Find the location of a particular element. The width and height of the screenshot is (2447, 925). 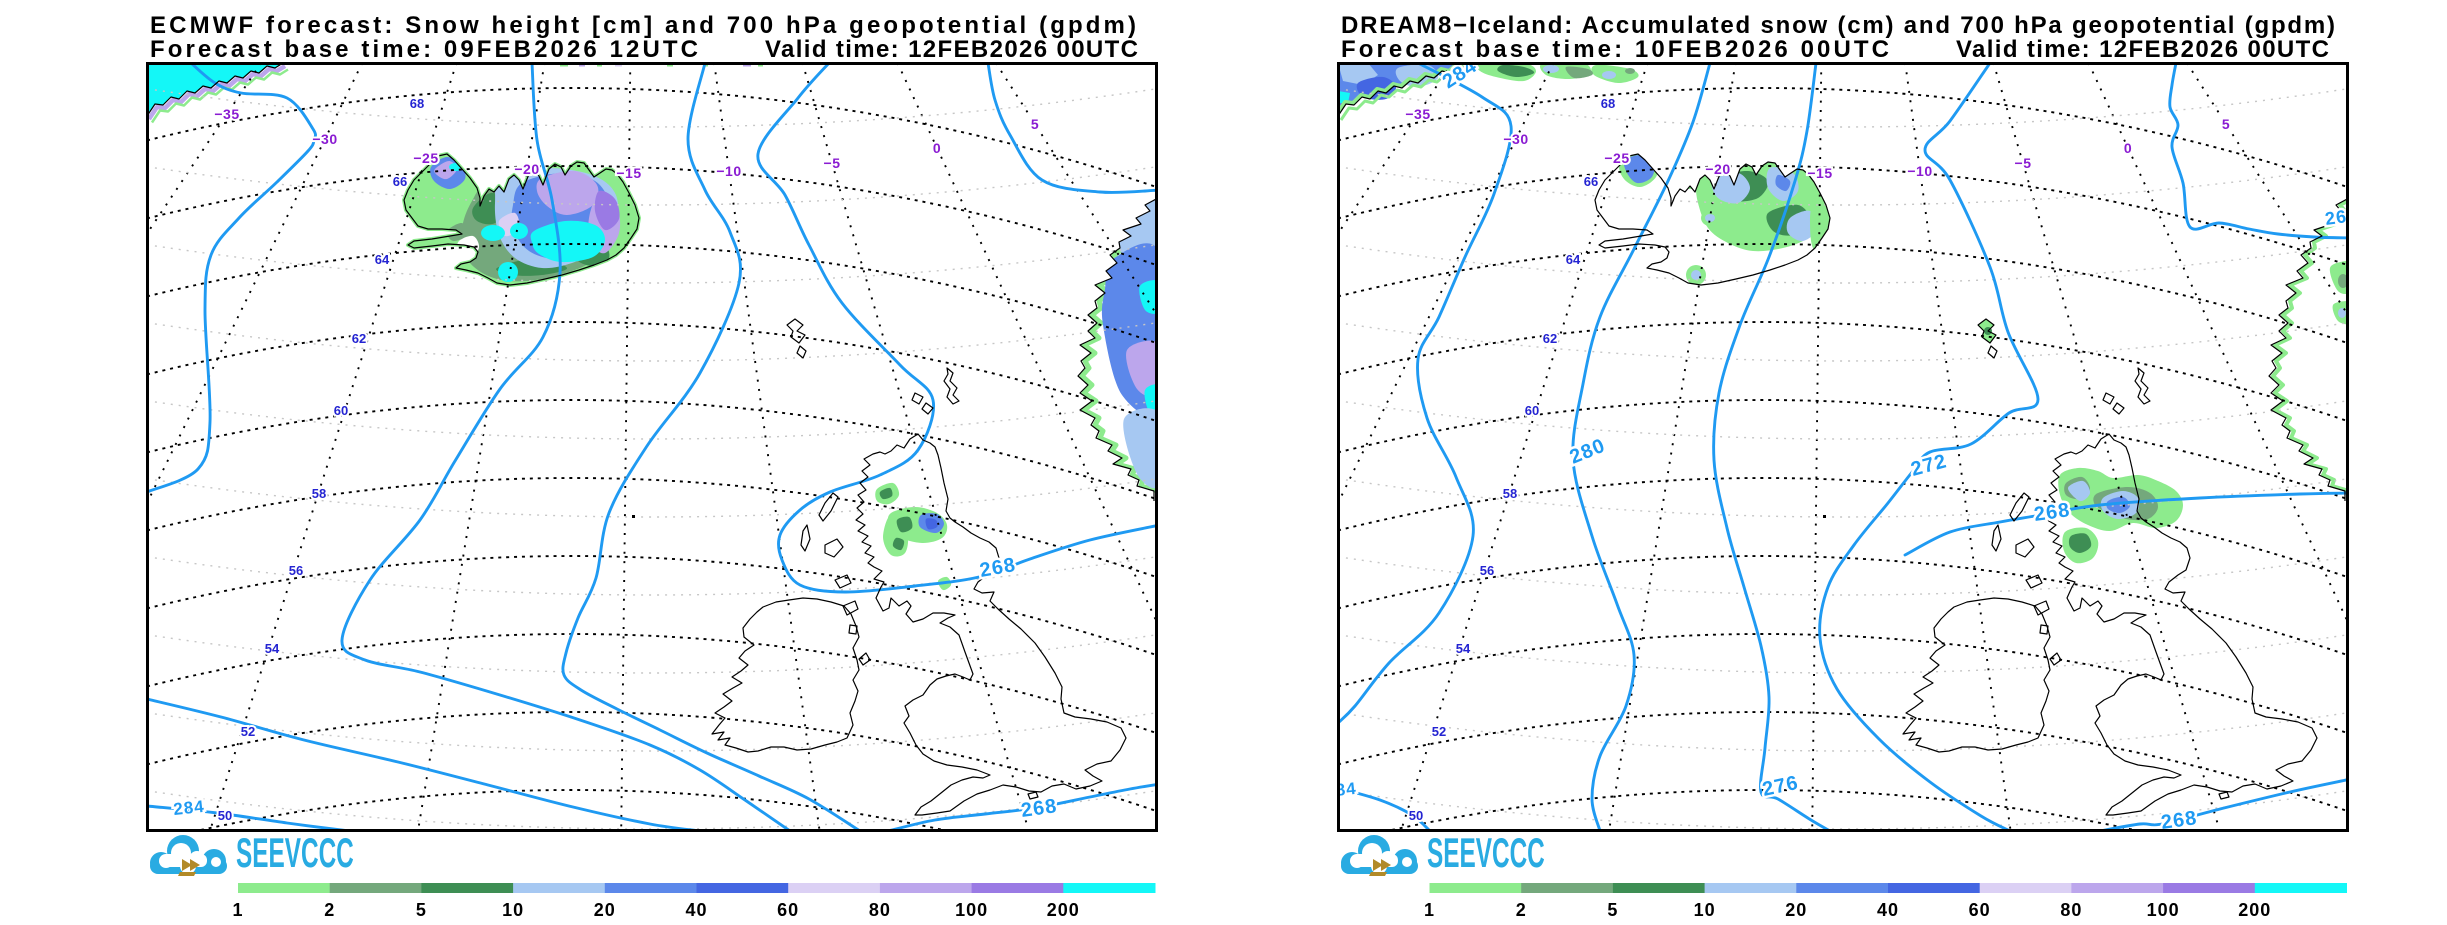

svg-text:Forecast base time: 09FEB2026: Forecast base time: 09FEB2026 12UTC is located at coordinates (425, 49).